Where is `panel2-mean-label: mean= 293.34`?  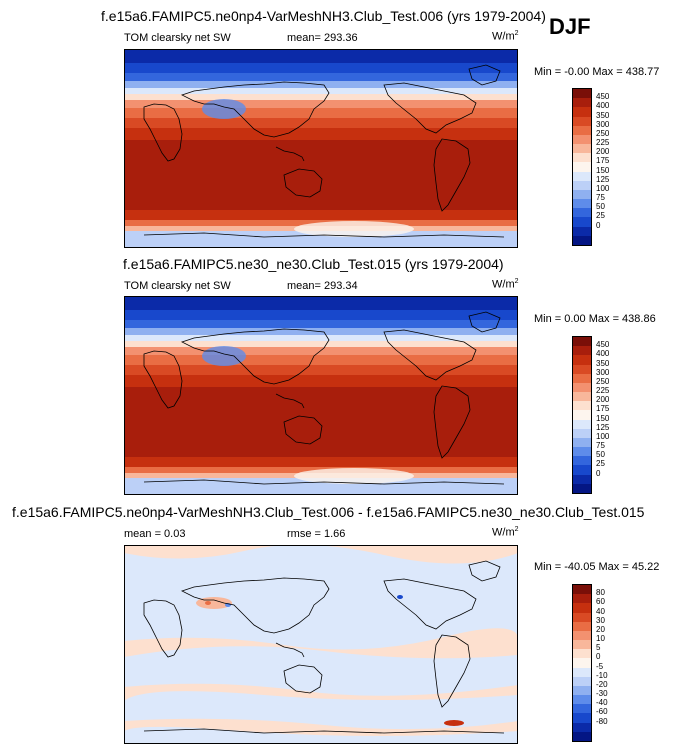 panel2-mean-label: mean= 293.34 is located at coordinates (322, 286).